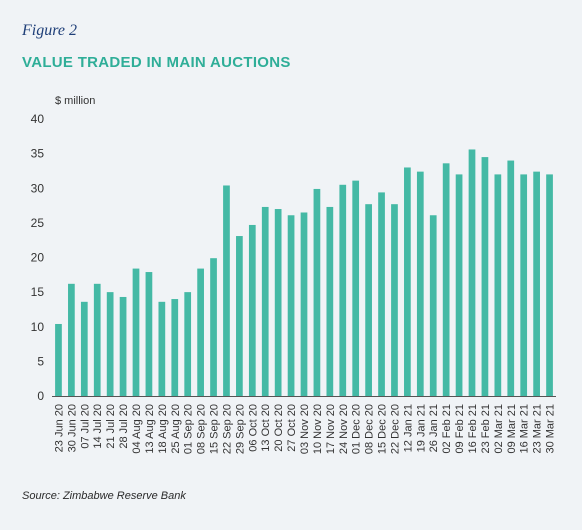  I want to click on y-tick-label: 25, so click(38, 223).